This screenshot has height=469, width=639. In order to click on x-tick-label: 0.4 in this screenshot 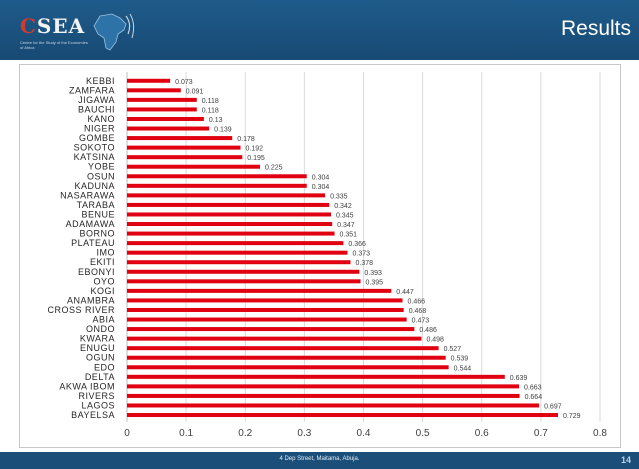, I will do `click(364, 433)`.